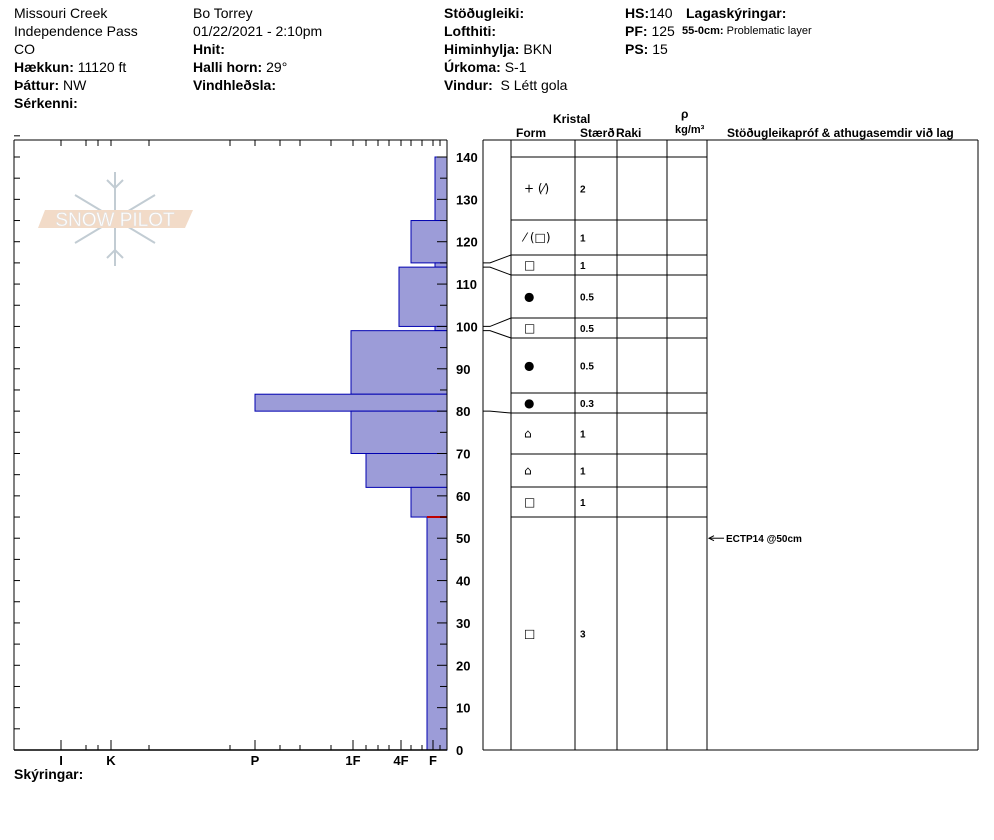 Image resolution: width=994 pixels, height=840 pixels. I want to click on depth-label: 40, so click(463, 581).